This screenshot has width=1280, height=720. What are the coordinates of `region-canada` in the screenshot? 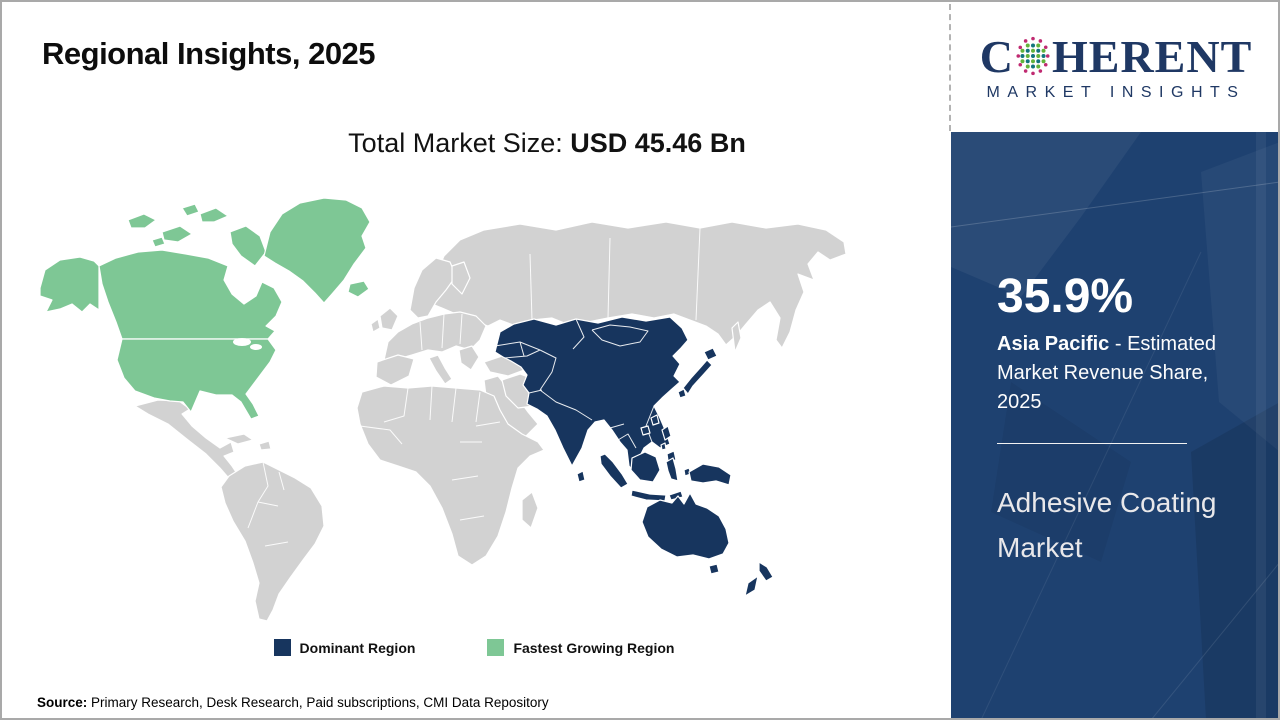 It's located at (190, 294).